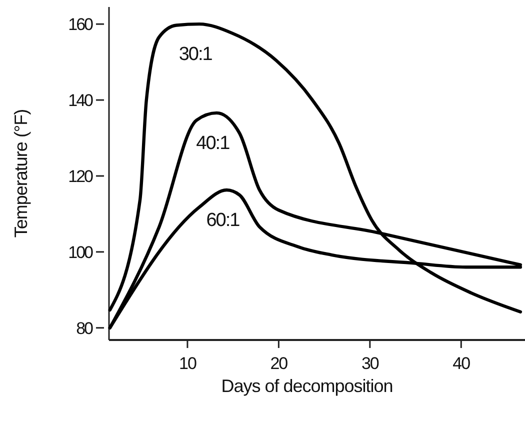 The height and width of the screenshot is (421, 525). What do you see at coordinates (21, 173) in the screenshot?
I see `y-axis-title: Temperature (°F)` at bounding box center [21, 173].